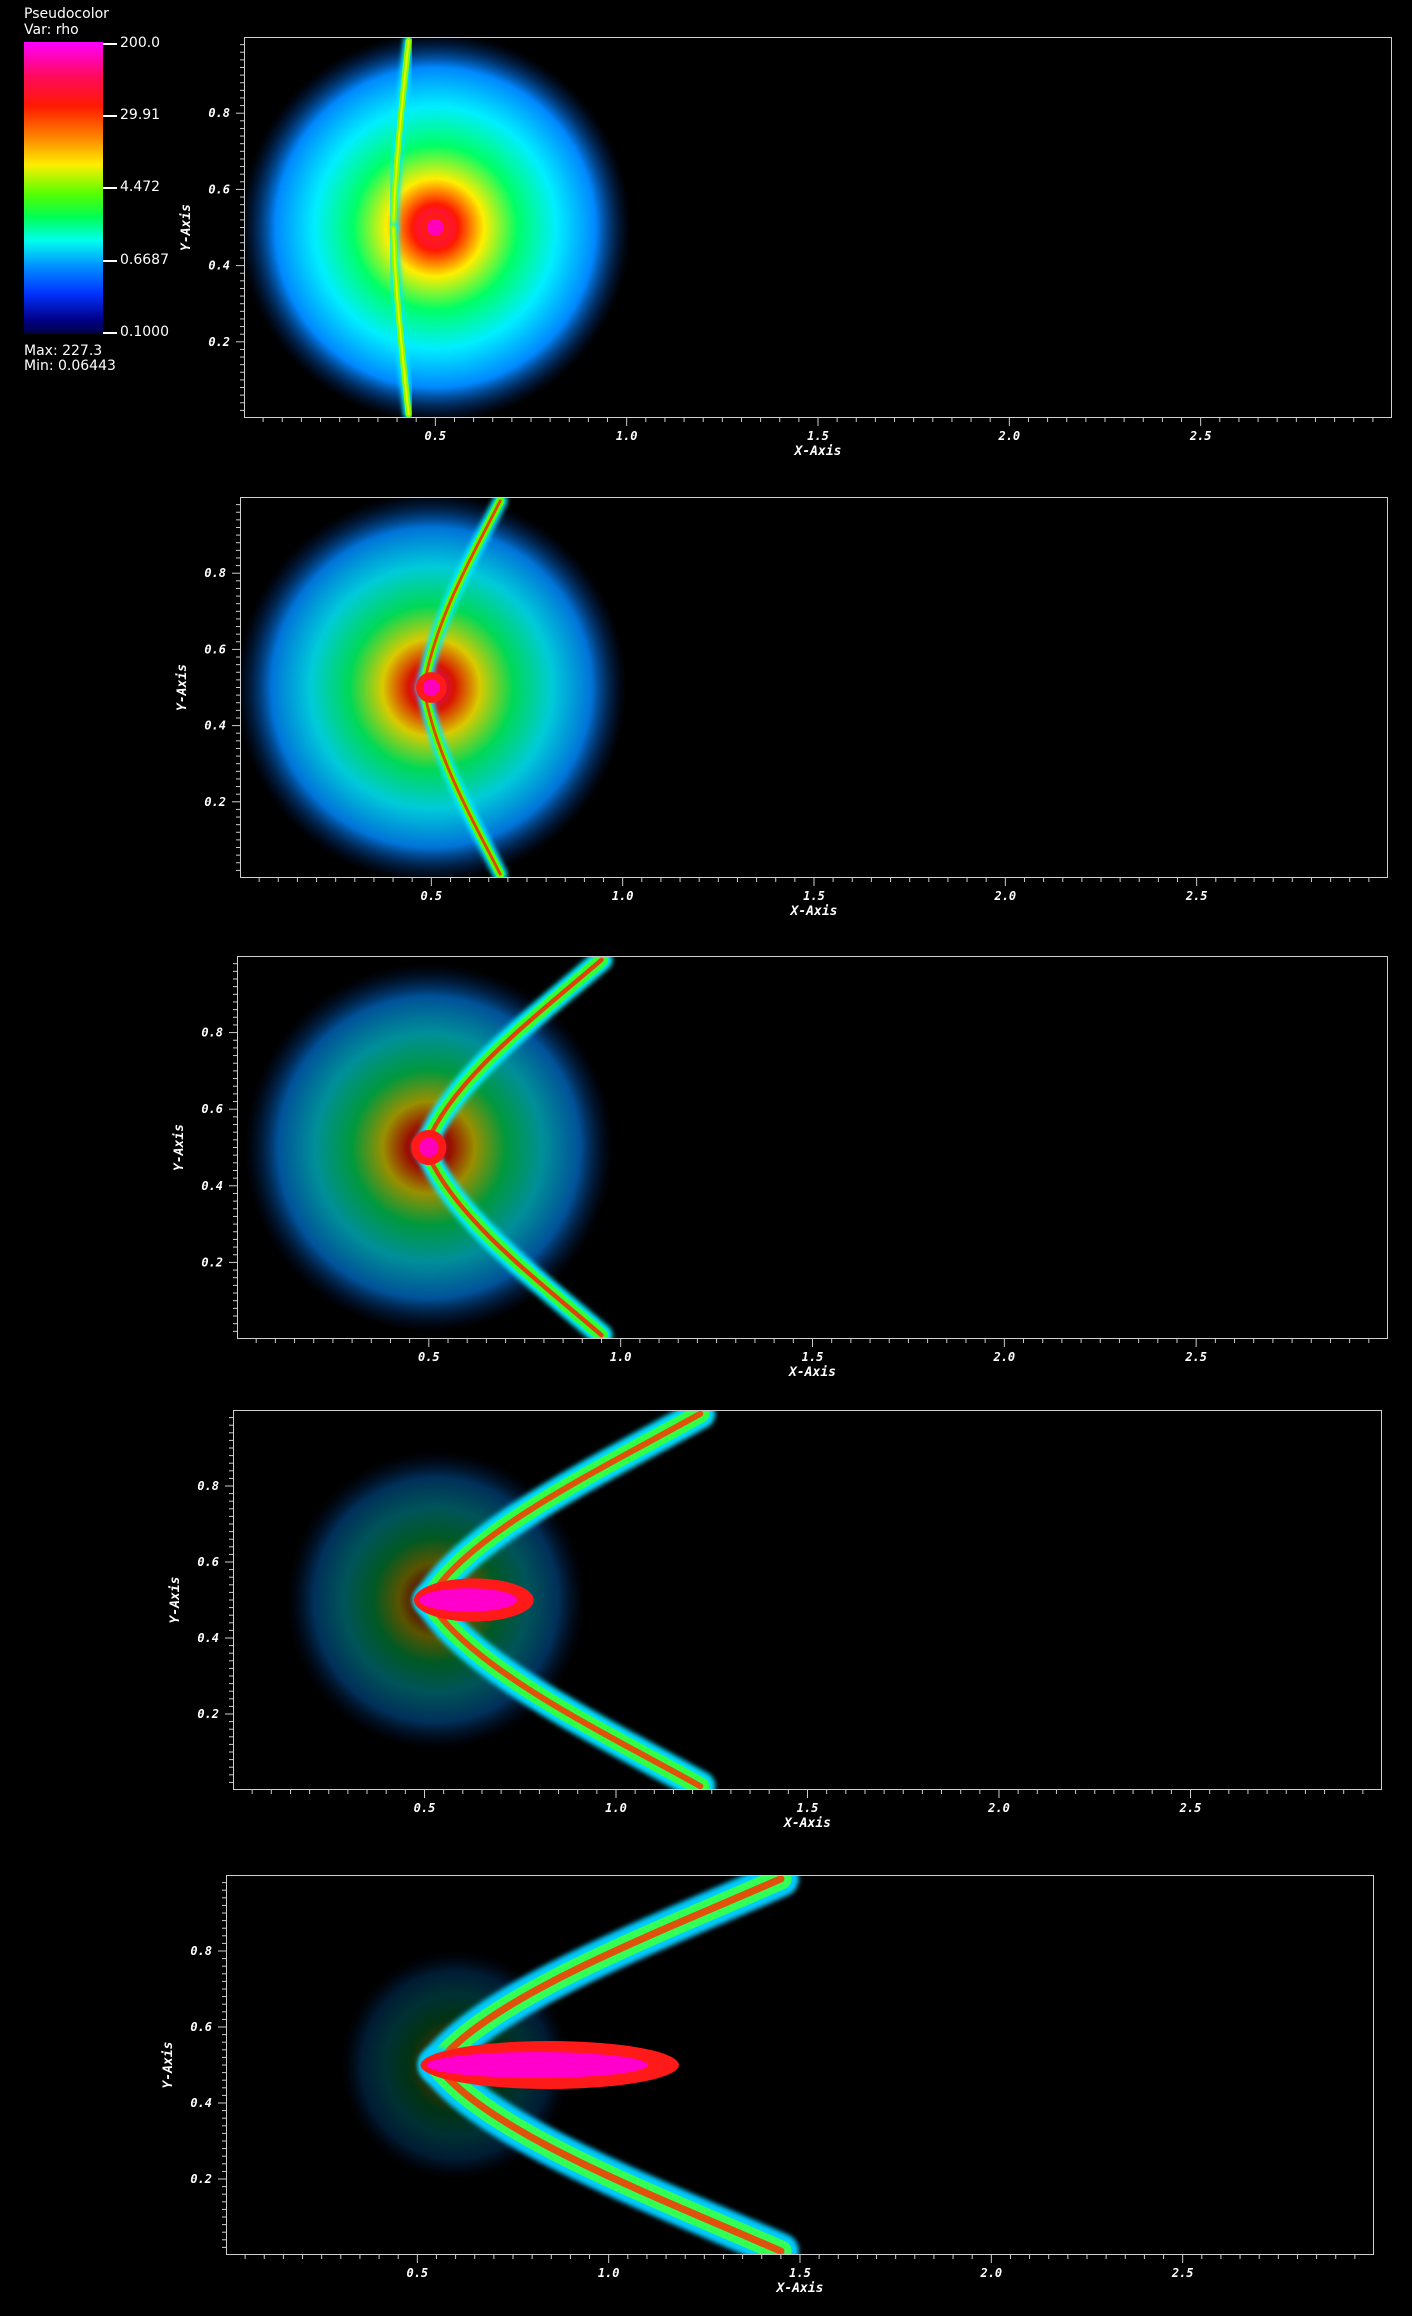 This screenshot has width=1412, height=2316. What do you see at coordinates (63, 351) in the screenshot?
I see `legend-max: Max: 227.3` at bounding box center [63, 351].